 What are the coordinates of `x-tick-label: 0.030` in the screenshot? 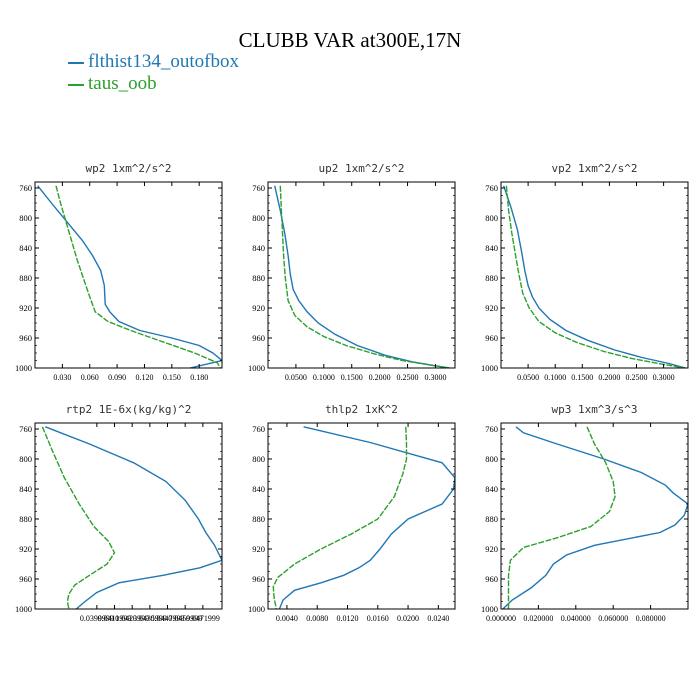 It's located at (62, 377).